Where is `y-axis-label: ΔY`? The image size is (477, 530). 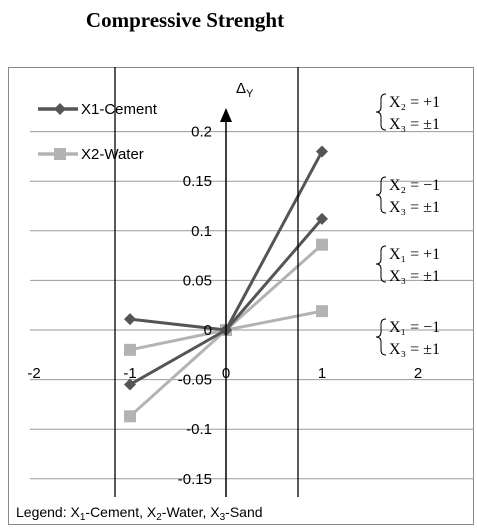 y-axis-label: ΔY is located at coordinates (245, 90).